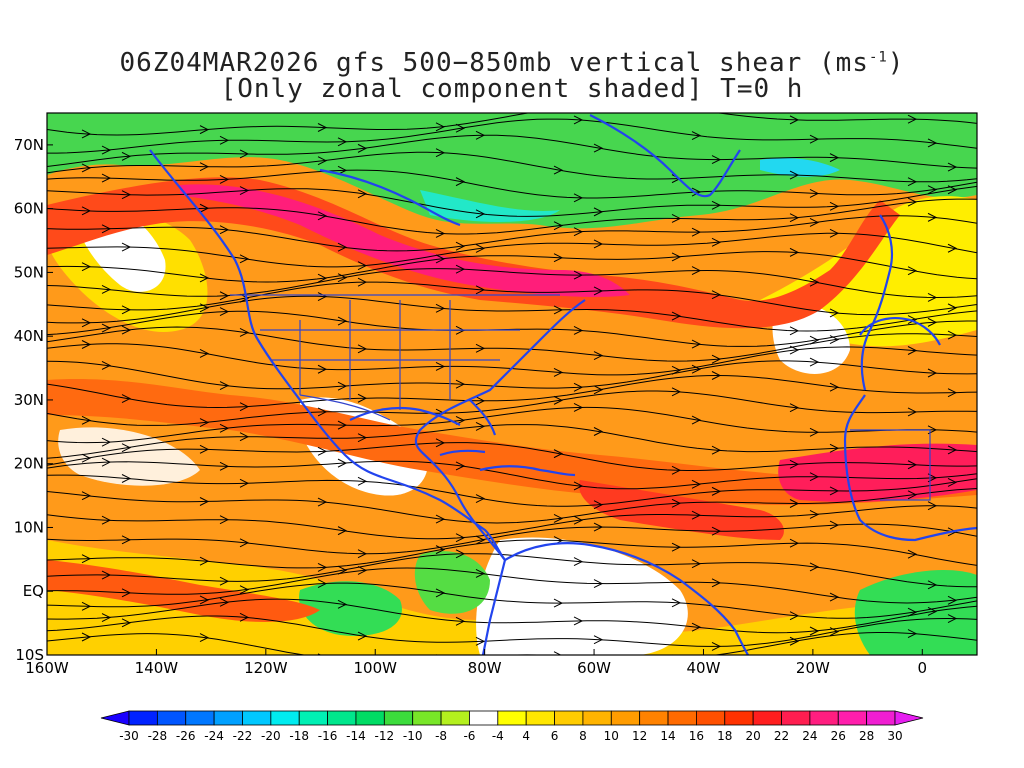  Describe the element at coordinates (704, 668) in the screenshot. I see `lon-tick-label: 40W` at that location.